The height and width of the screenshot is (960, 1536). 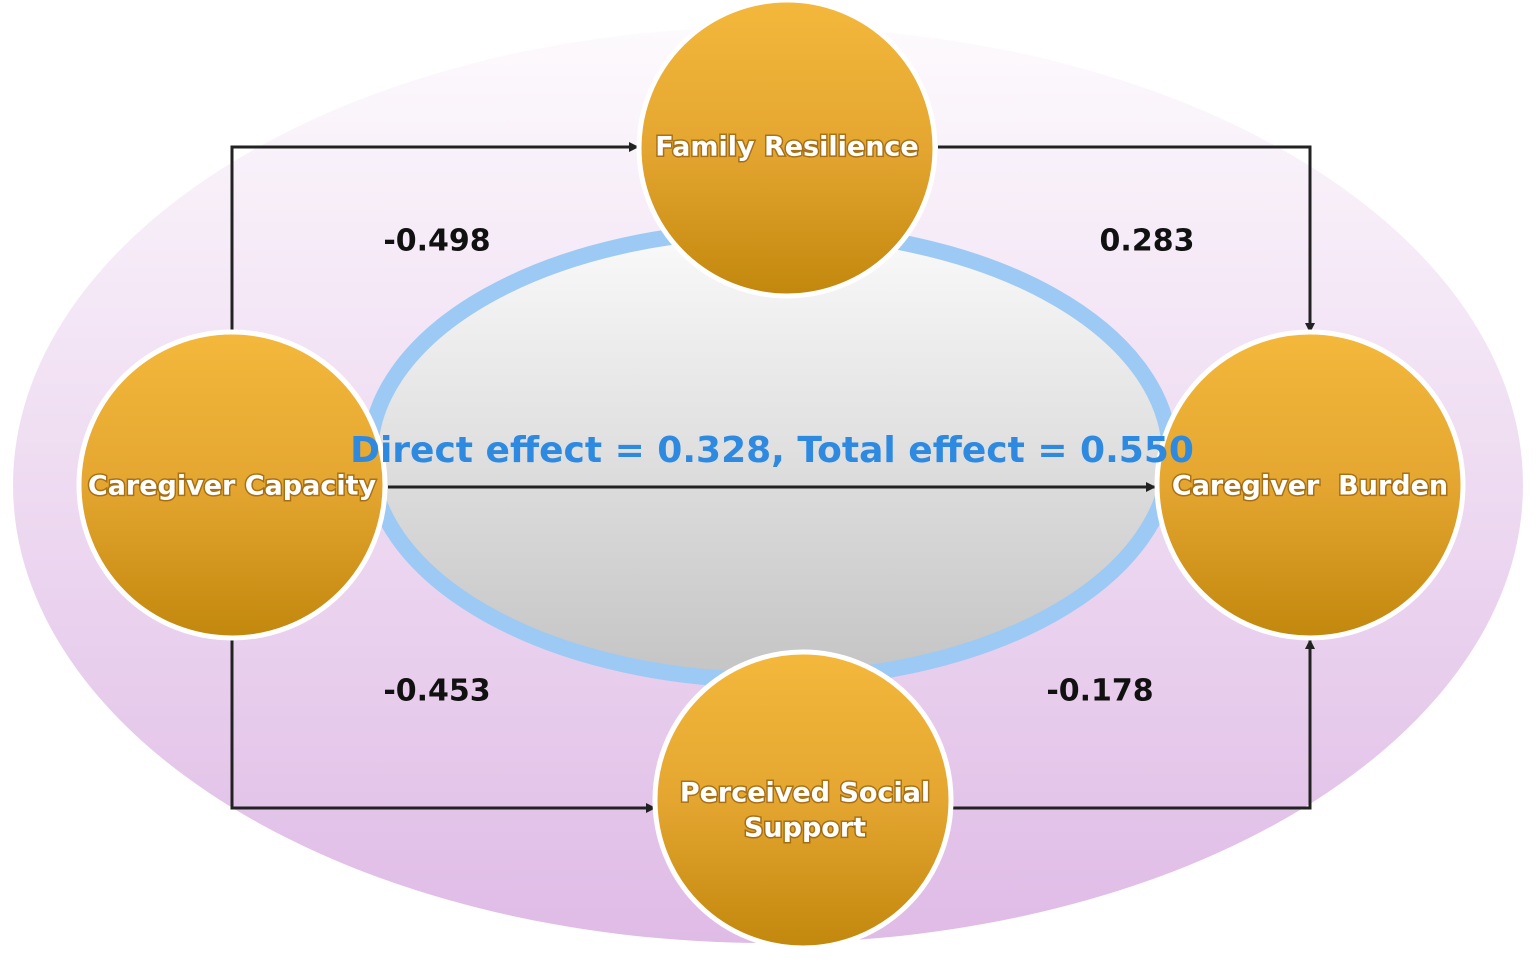 What do you see at coordinates (805, 793) in the screenshot?
I see `node-label: Perceived Social` at bounding box center [805, 793].